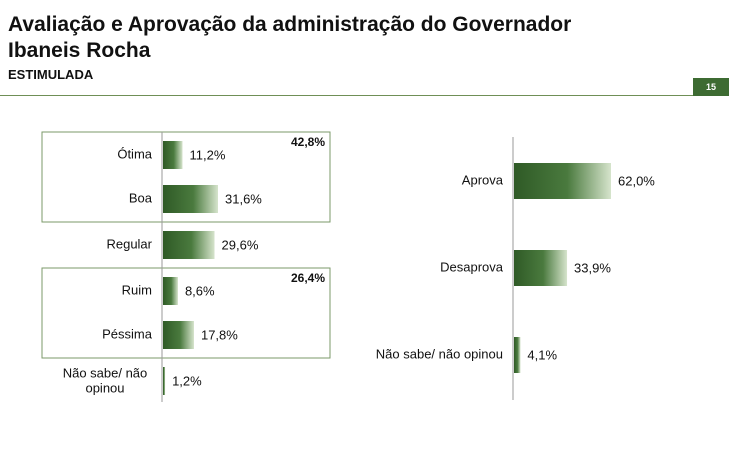 Image resolution: width=750 pixels, height=450 pixels. Describe the element at coordinates (541, 268) in the screenshot. I see `bar-desaprova` at that location.